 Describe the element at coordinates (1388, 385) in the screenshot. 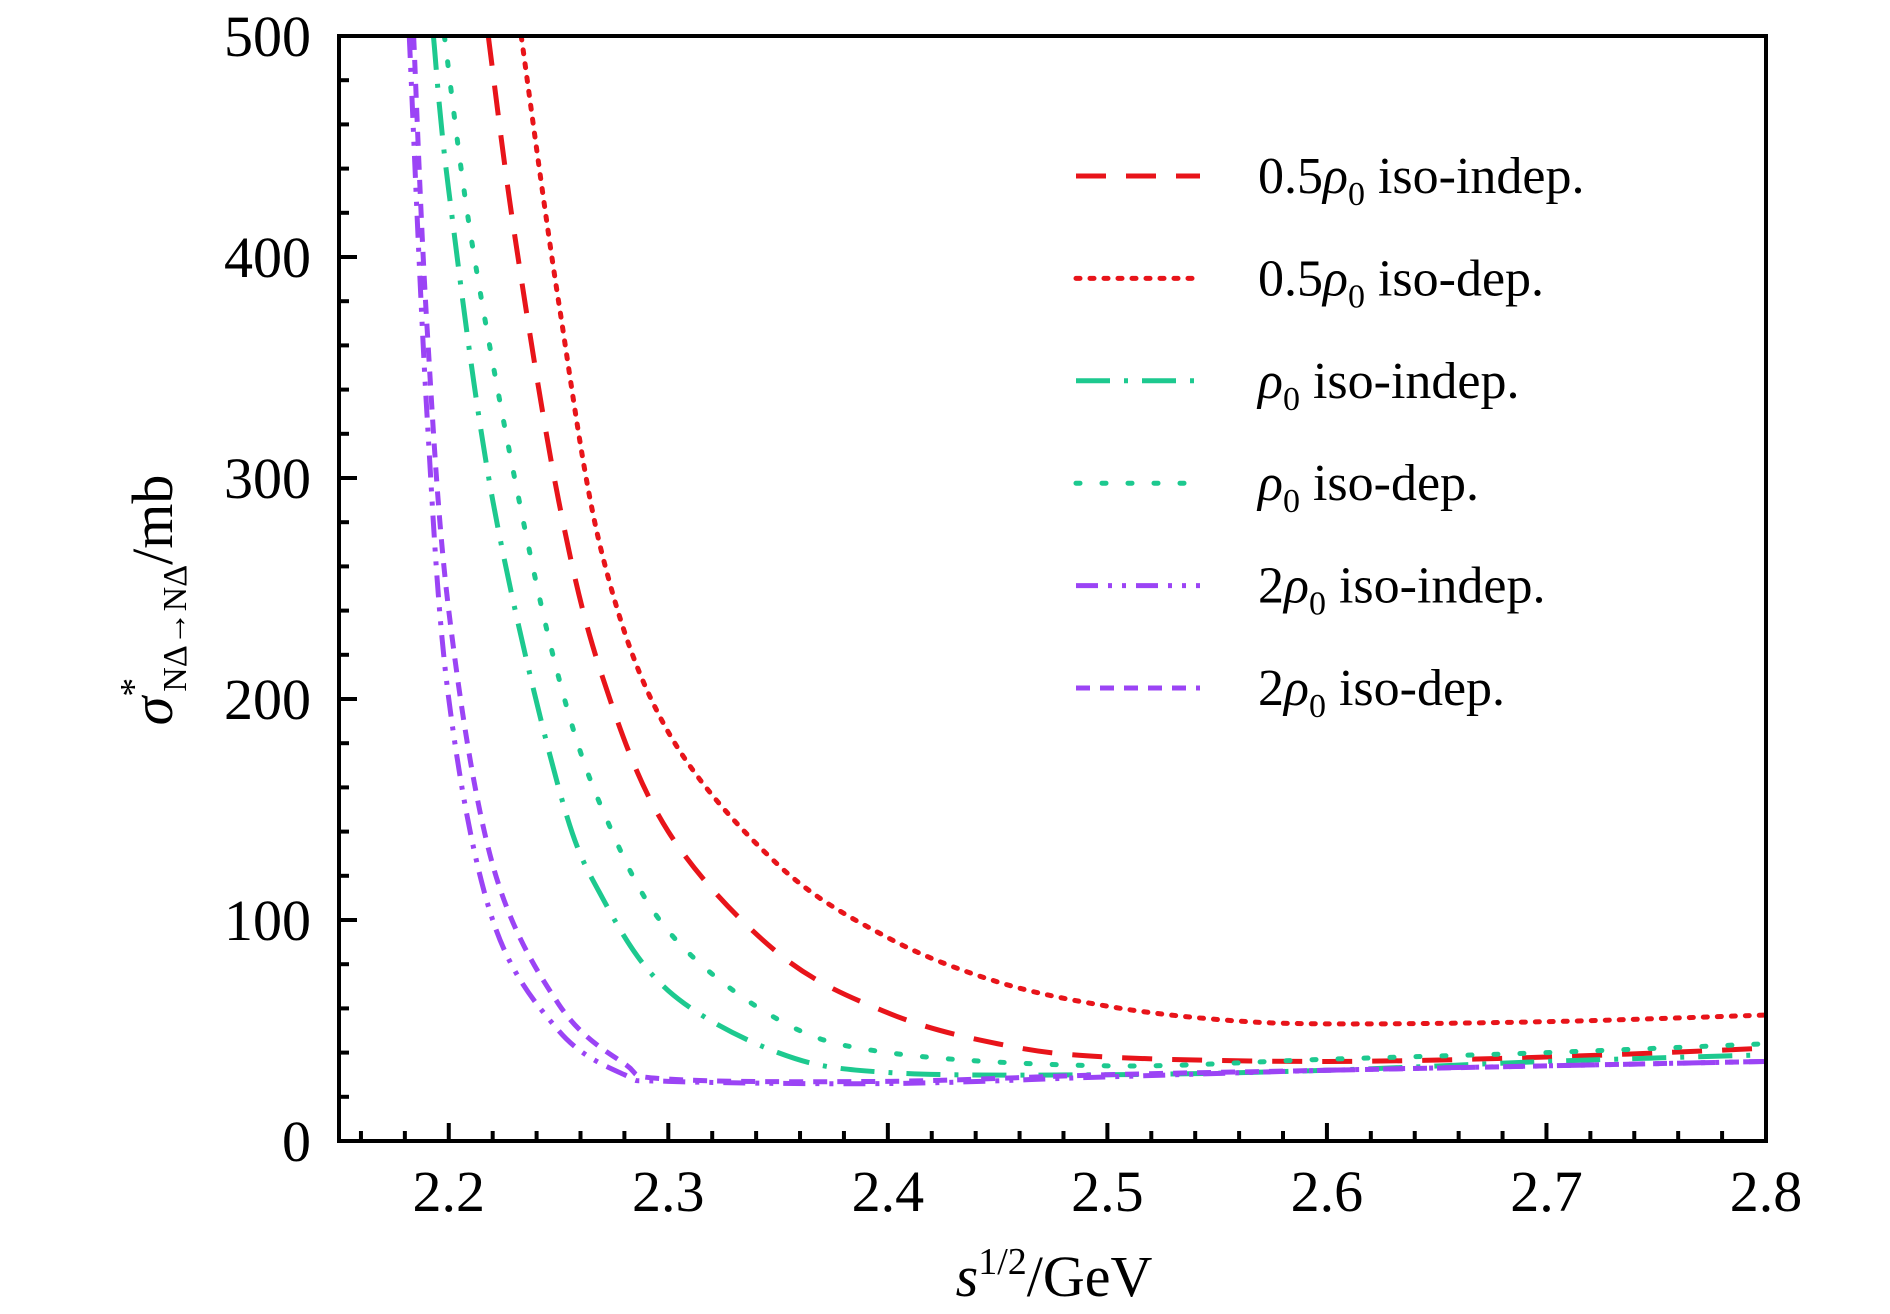

I see `legend-label-2: ρ0 iso-indep.` at that location.